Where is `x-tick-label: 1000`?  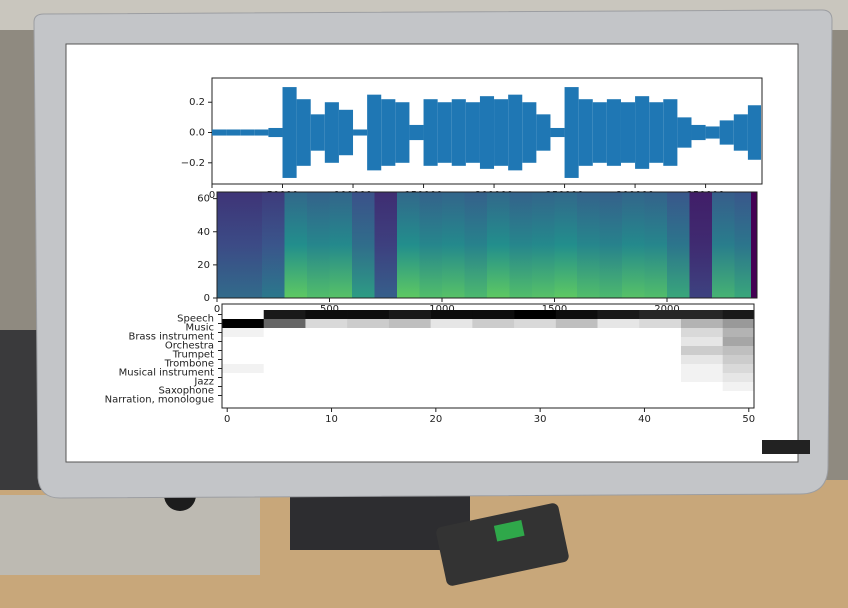
x-tick-label: 1000 is located at coordinates (441, 309).